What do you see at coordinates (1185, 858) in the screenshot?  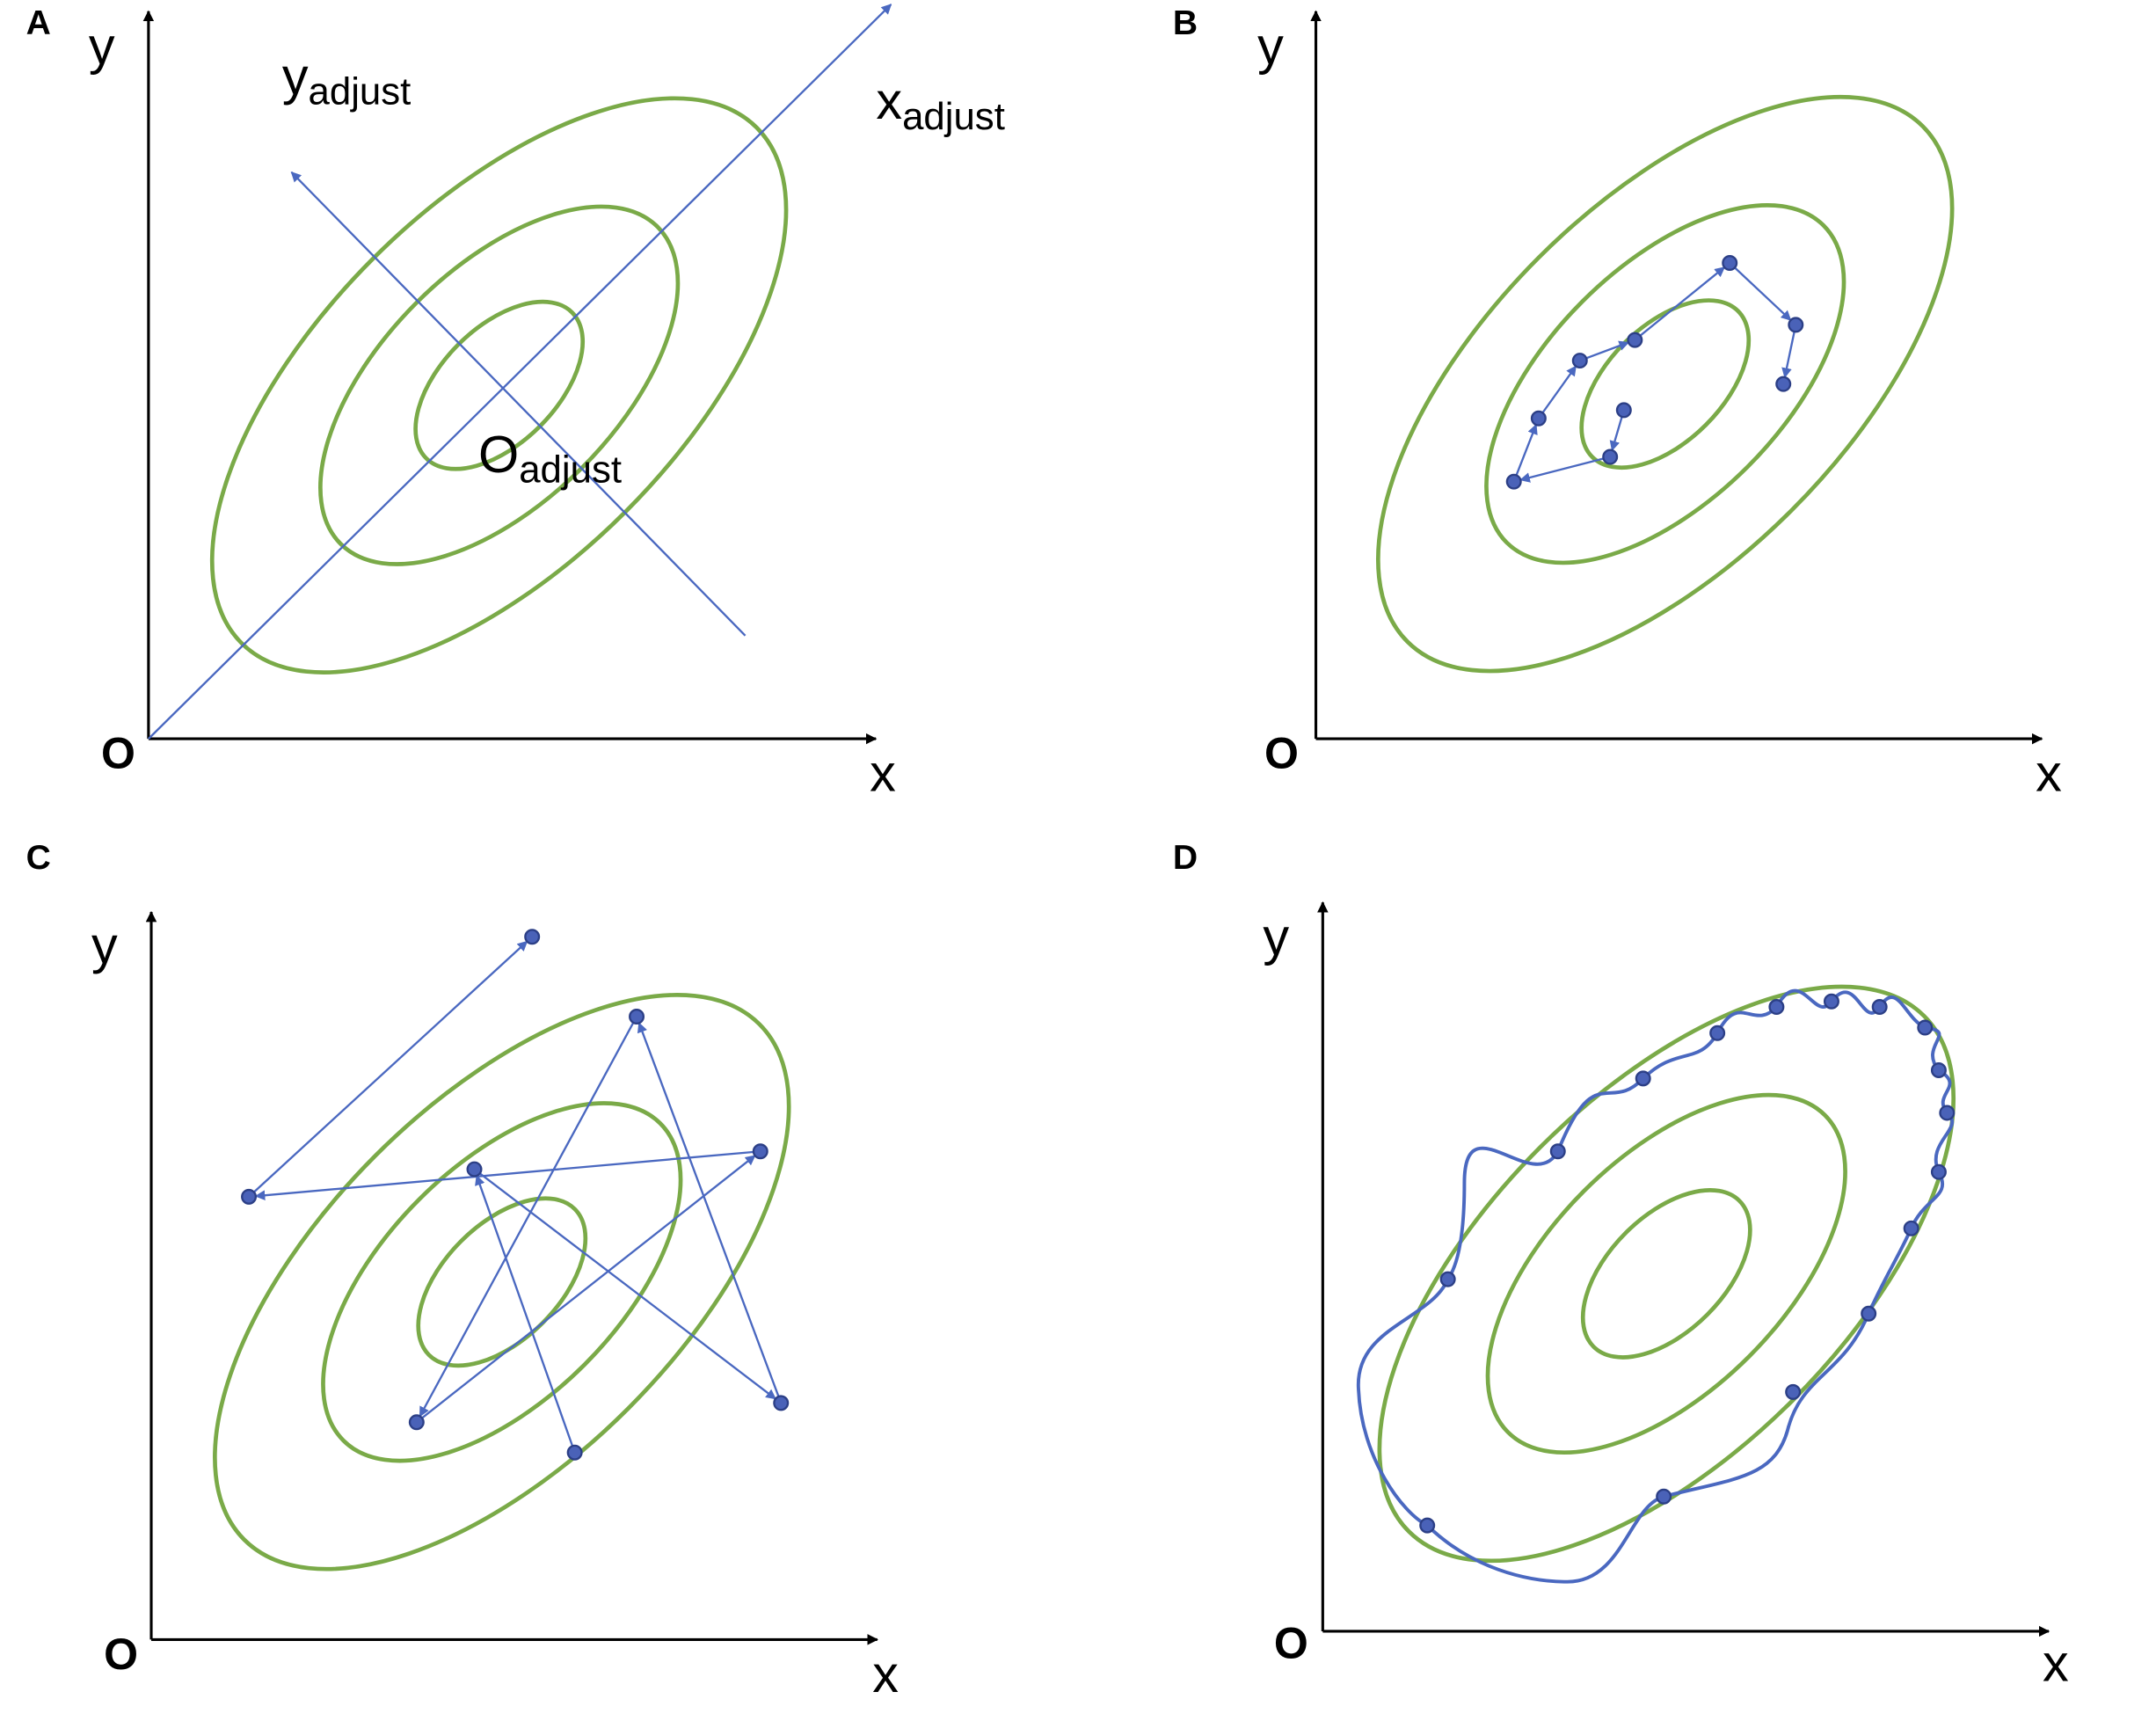 I see `panel-label: D` at bounding box center [1185, 858].